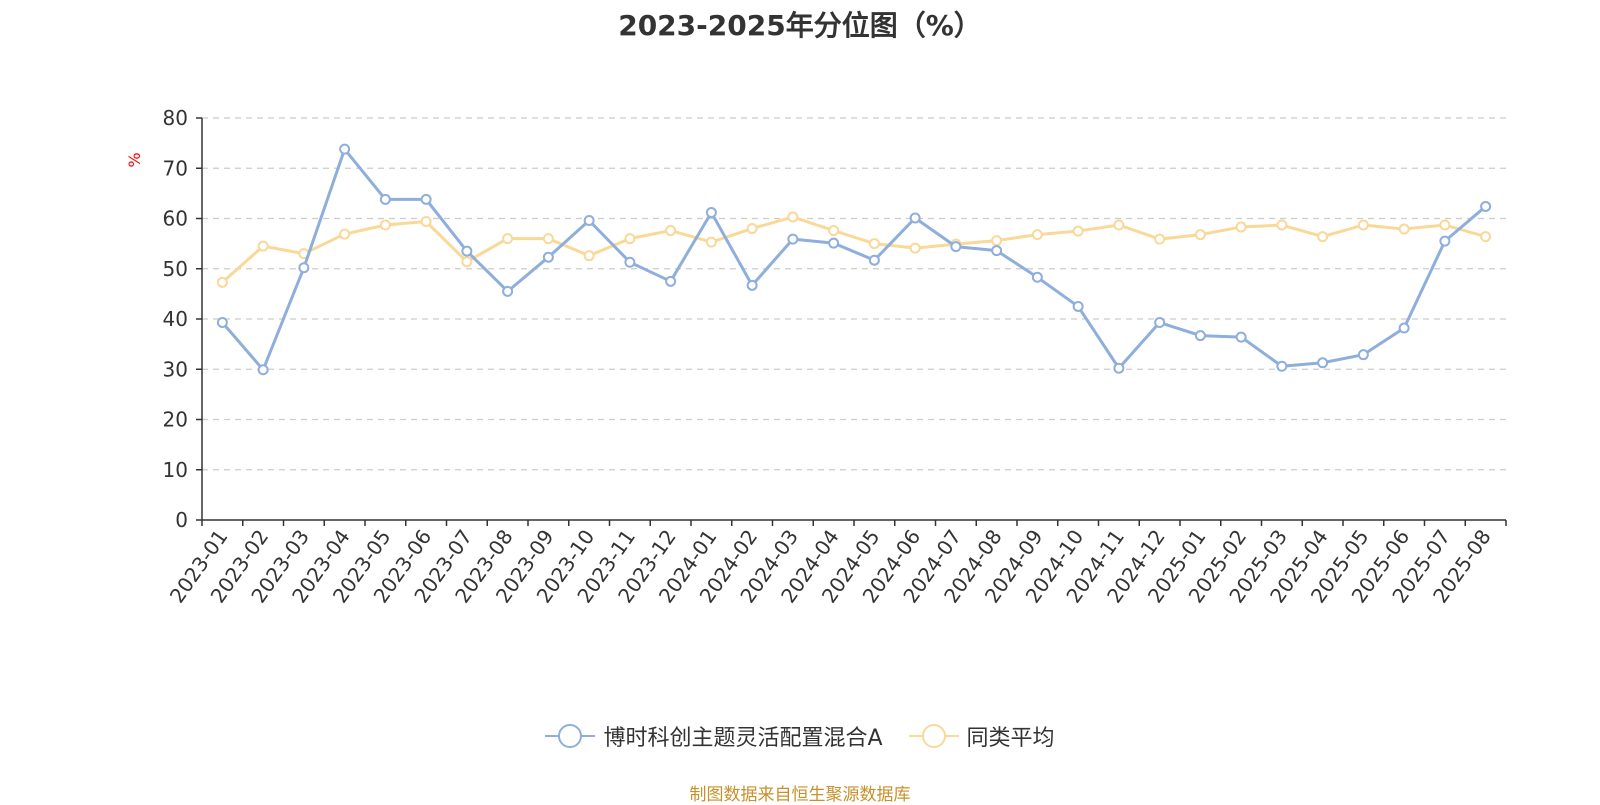 Image resolution: width=1600 pixels, height=805 pixels. What do you see at coordinates (175, 168) in the screenshot?
I see `y-tick-label: 70` at bounding box center [175, 168].